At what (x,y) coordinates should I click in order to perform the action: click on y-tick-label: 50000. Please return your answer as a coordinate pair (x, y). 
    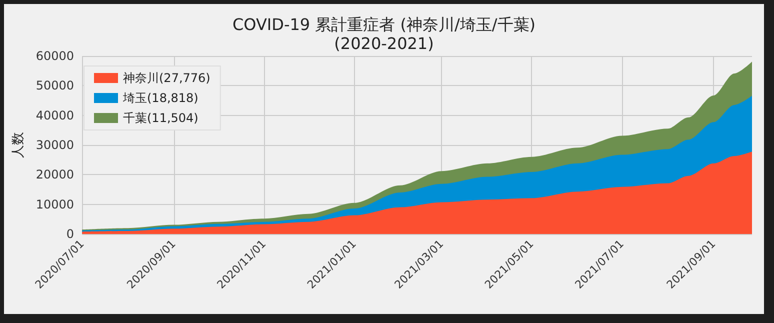
    Looking at the image, I should click on (55, 85).